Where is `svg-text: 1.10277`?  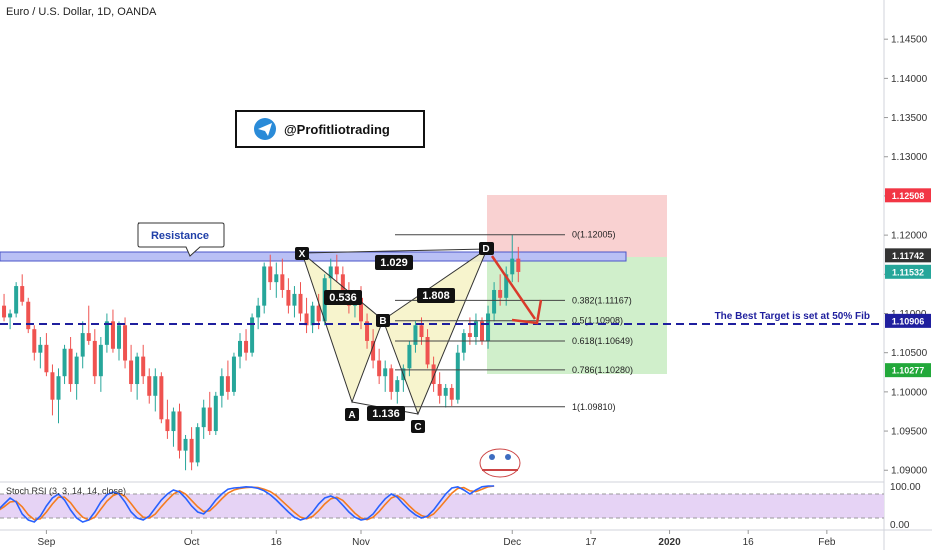 svg-text: 1.10277 is located at coordinates (908, 371).